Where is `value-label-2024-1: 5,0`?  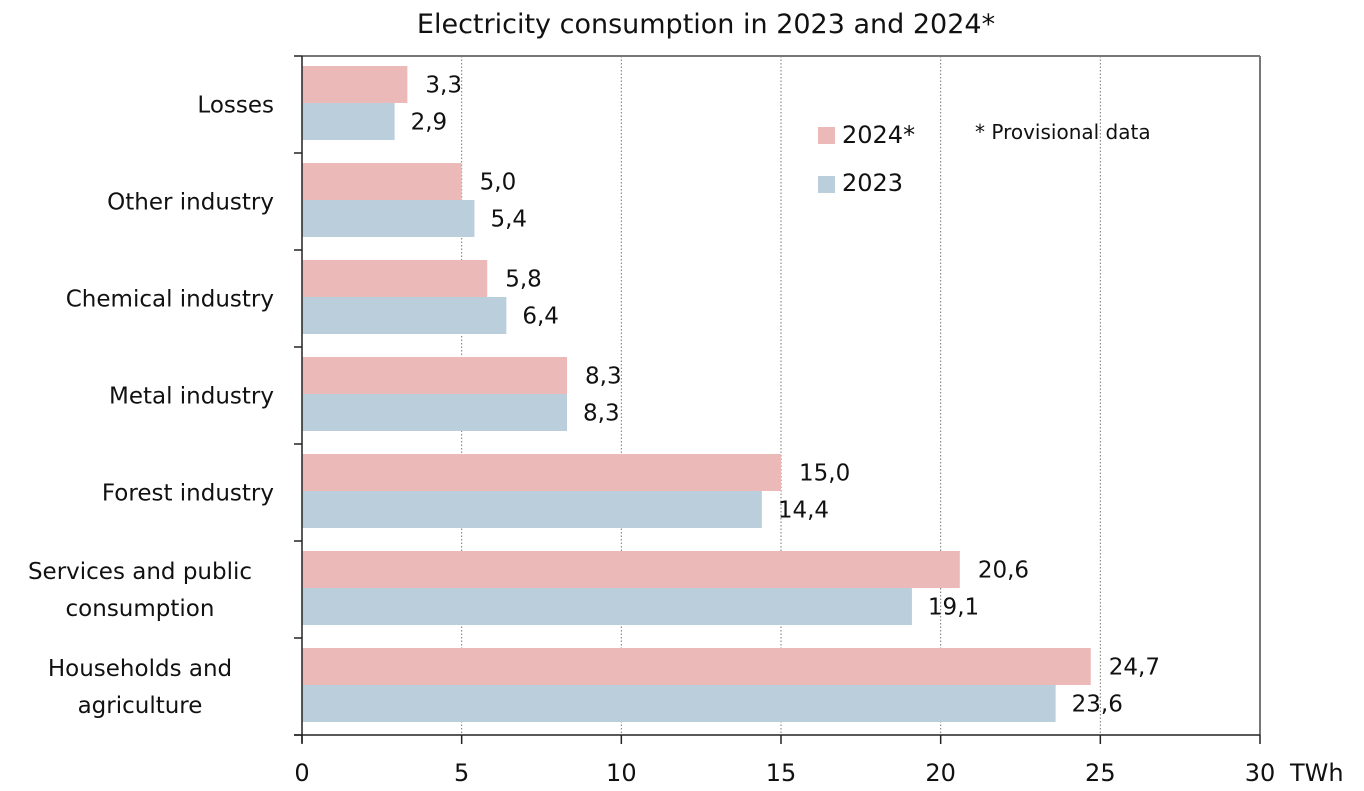
value-label-2024-1: 5,0 is located at coordinates (498, 183).